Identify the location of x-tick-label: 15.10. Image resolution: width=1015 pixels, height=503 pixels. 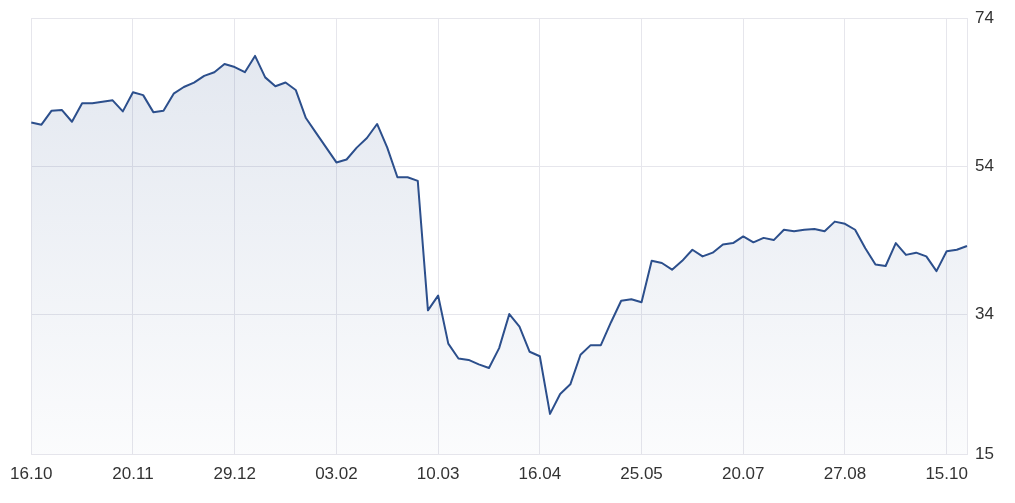
(946, 474).